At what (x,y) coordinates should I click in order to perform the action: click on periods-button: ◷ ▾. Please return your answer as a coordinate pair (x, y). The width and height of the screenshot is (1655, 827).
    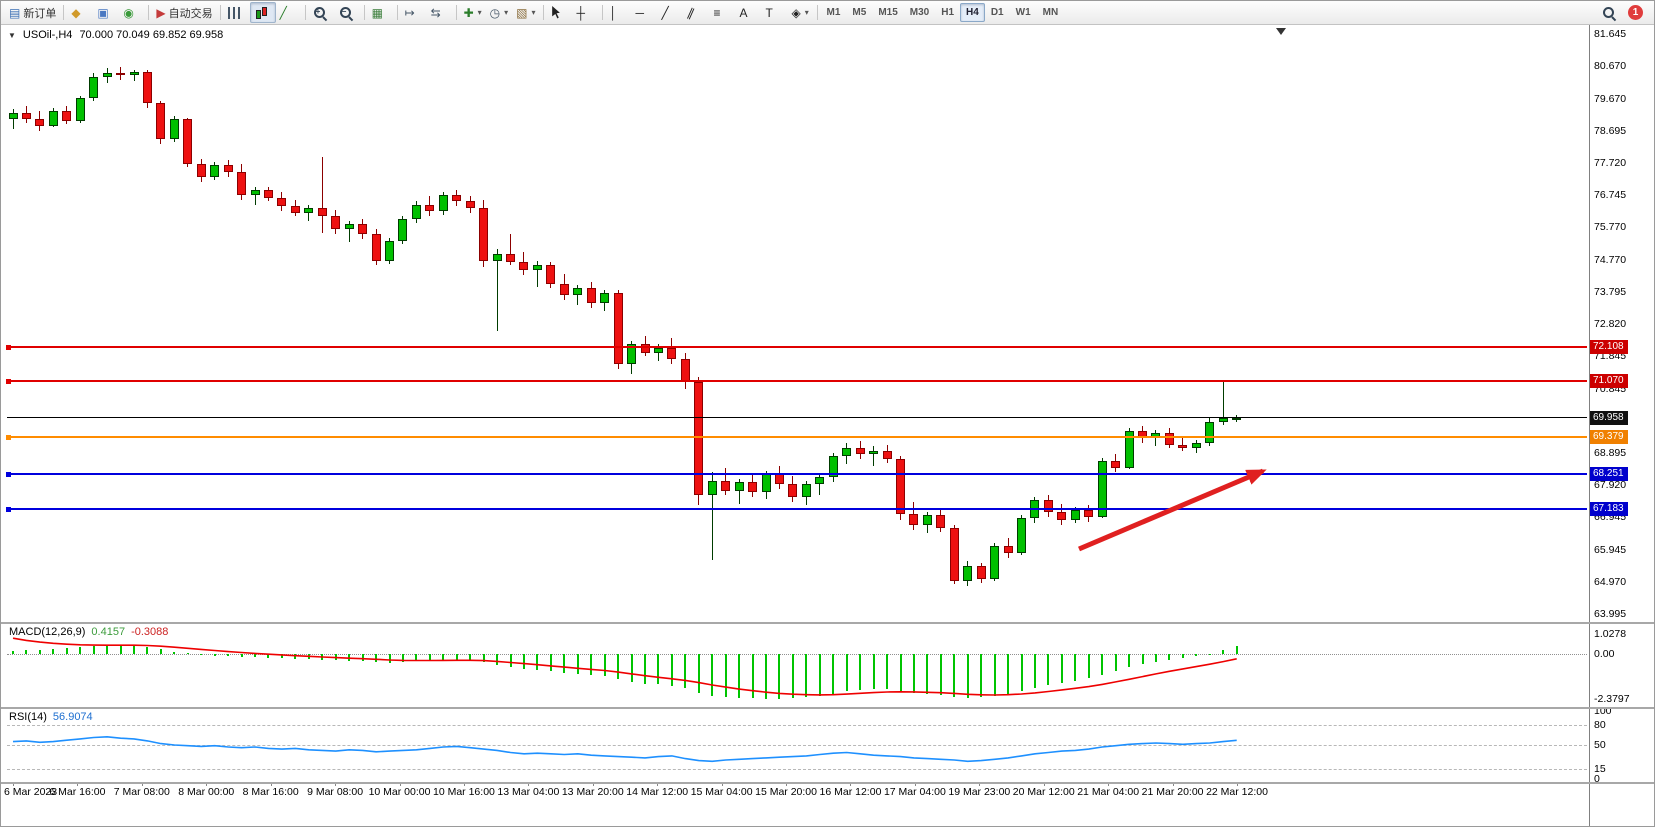
    Looking at the image, I should click on (499, 12).